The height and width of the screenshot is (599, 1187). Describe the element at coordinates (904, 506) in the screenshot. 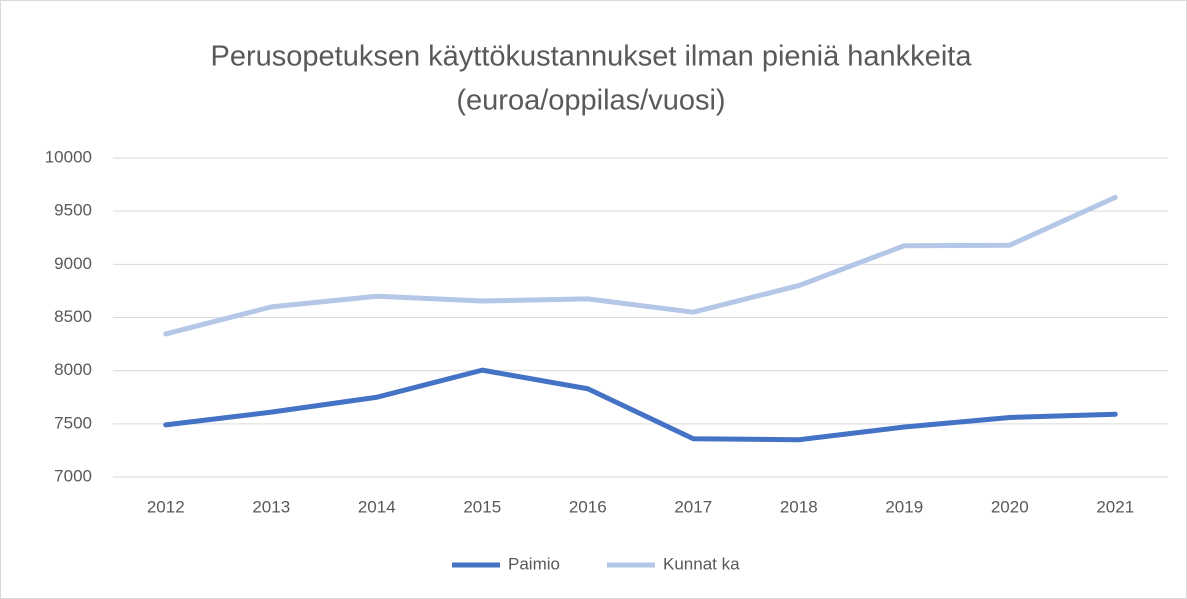

I see `x-tick-label: 2019` at that location.